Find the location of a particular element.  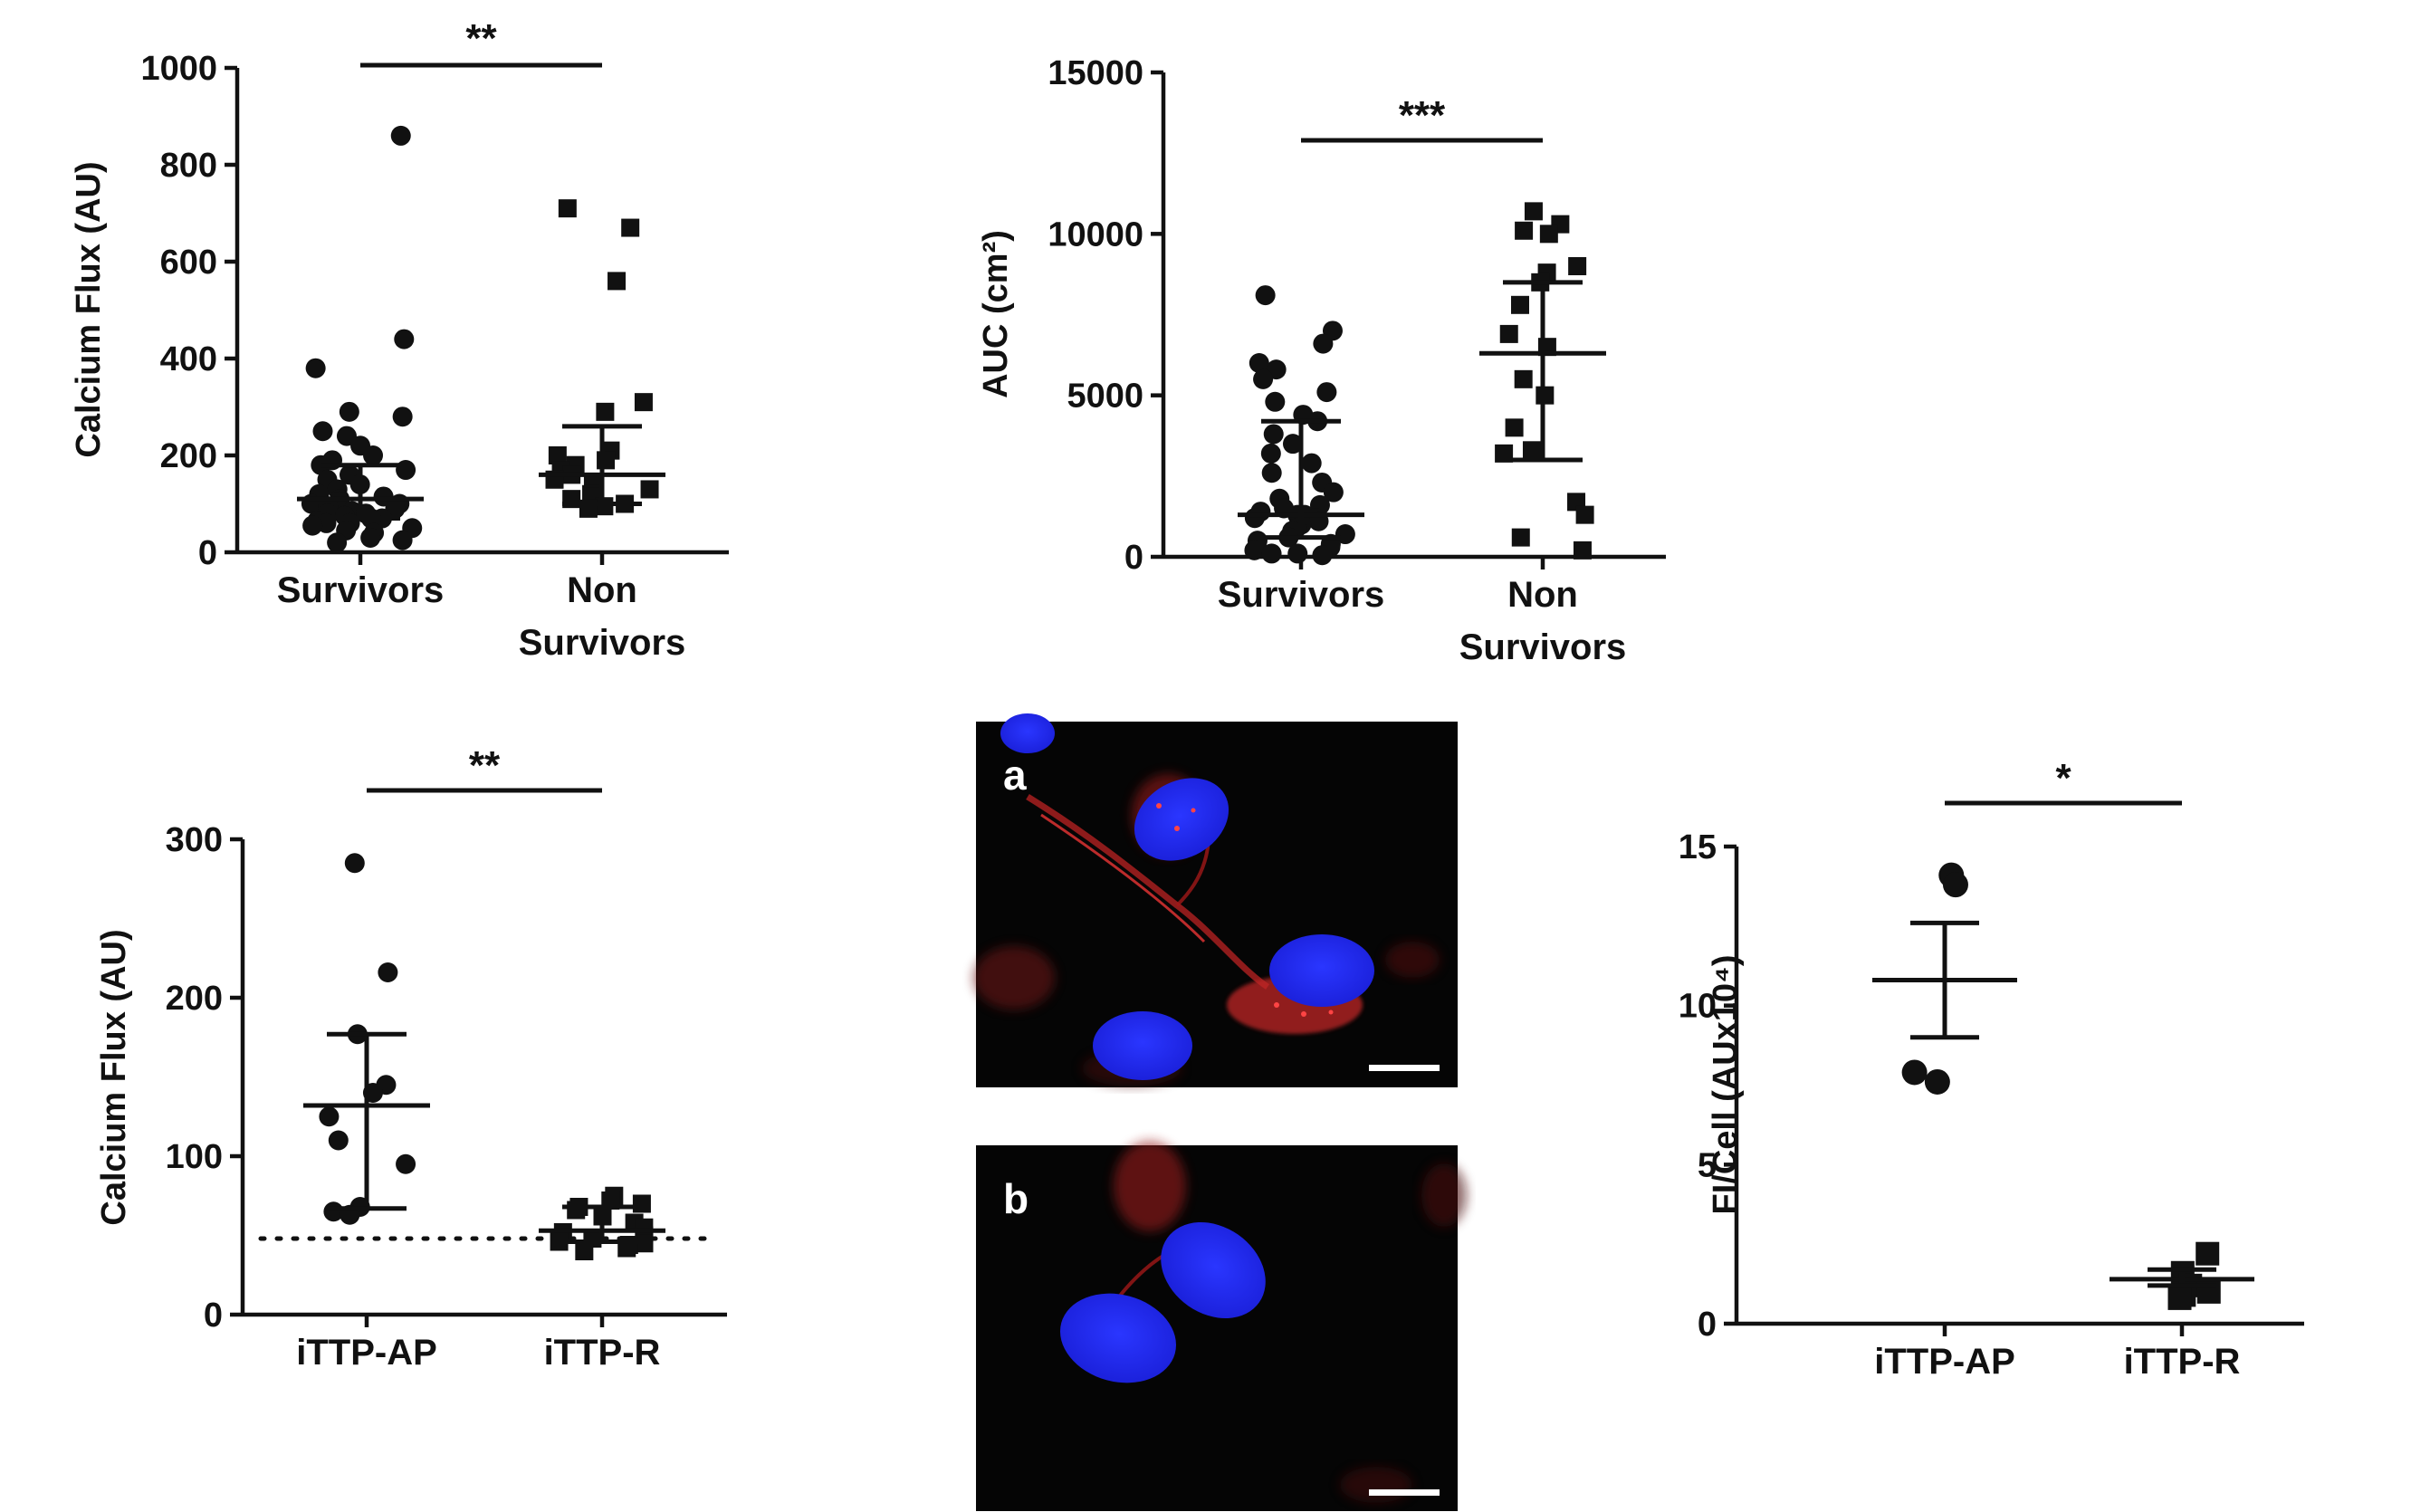

y-axis-title: AUC (cm²) is located at coordinates (996, 314).